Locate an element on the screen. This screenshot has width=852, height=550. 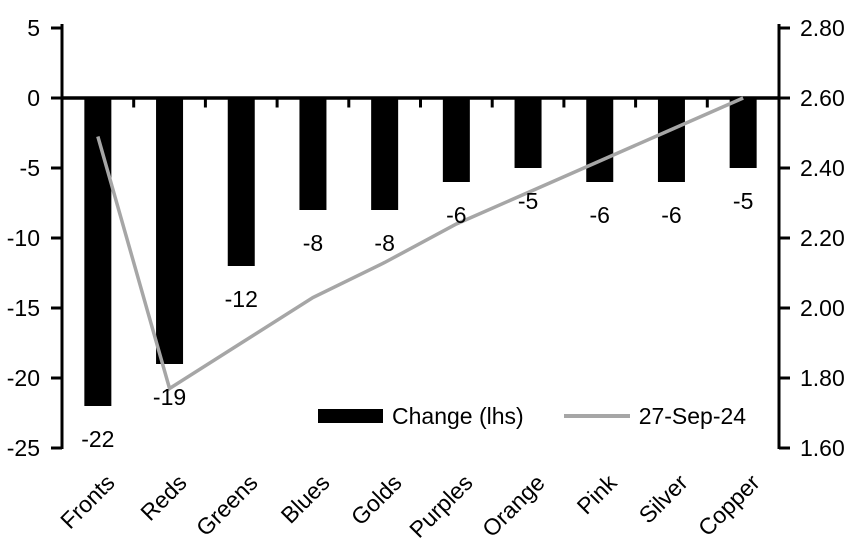
legend: Change (lhs) 27-Sep-24 is located at coordinates (532, 416).